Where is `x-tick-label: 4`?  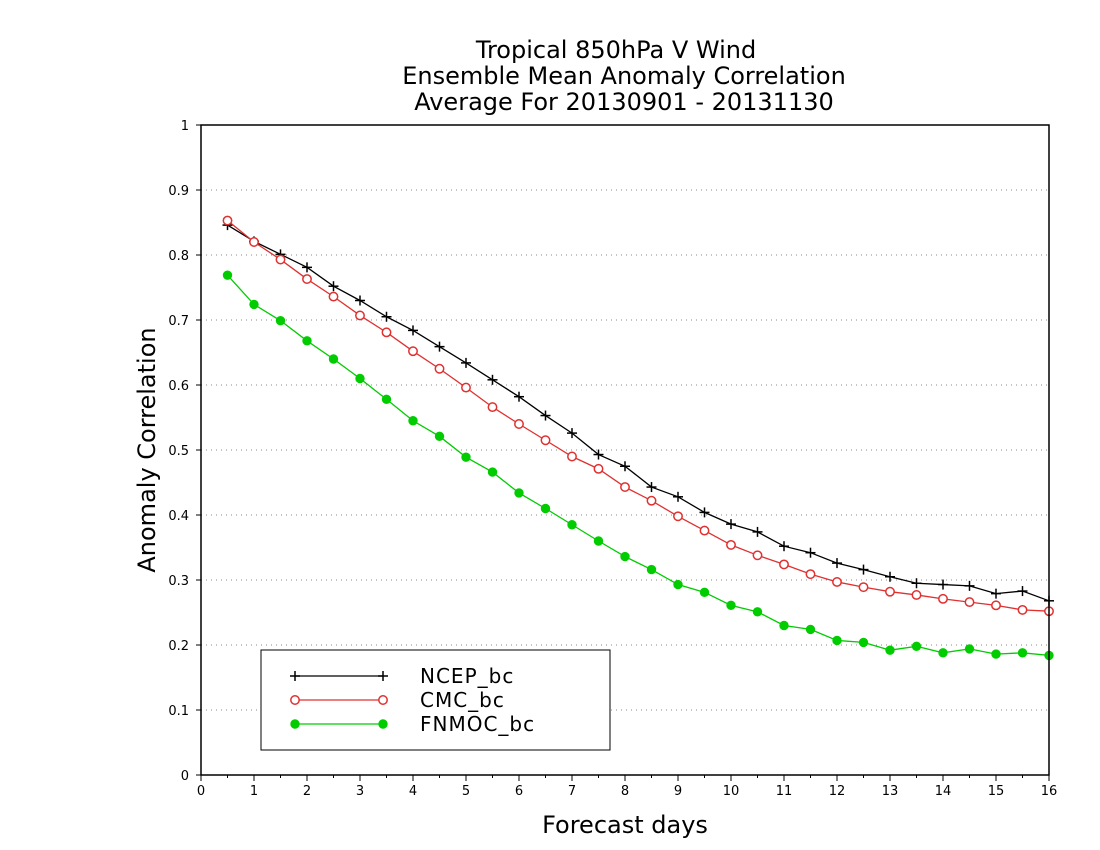 x-tick-label: 4 is located at coordinates (413, 791).